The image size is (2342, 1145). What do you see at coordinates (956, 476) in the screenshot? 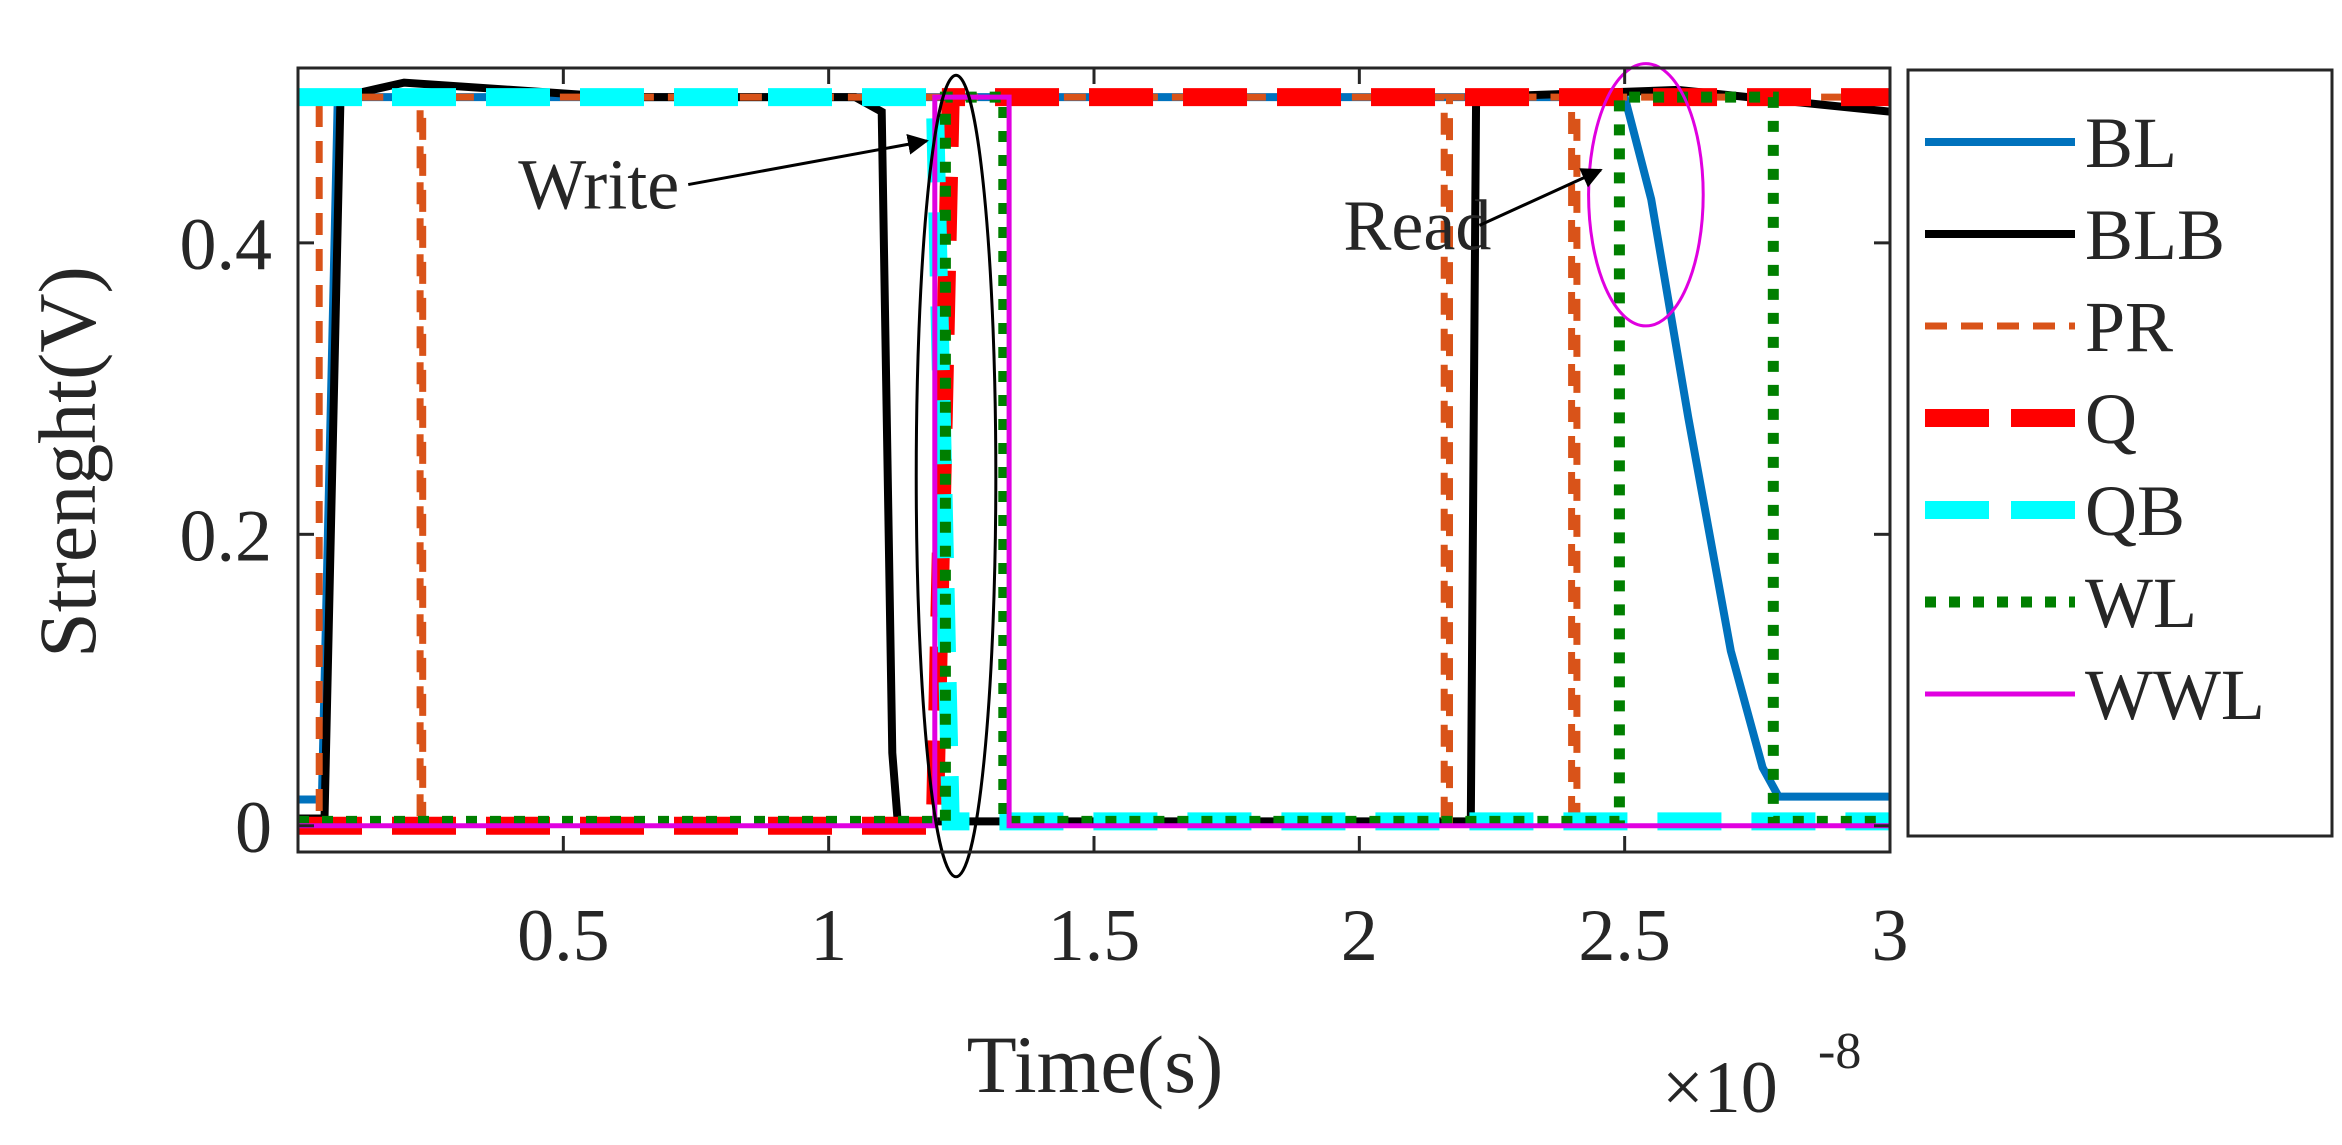
I see `annotation-ellipse-write` at bounding box center [956, 476].